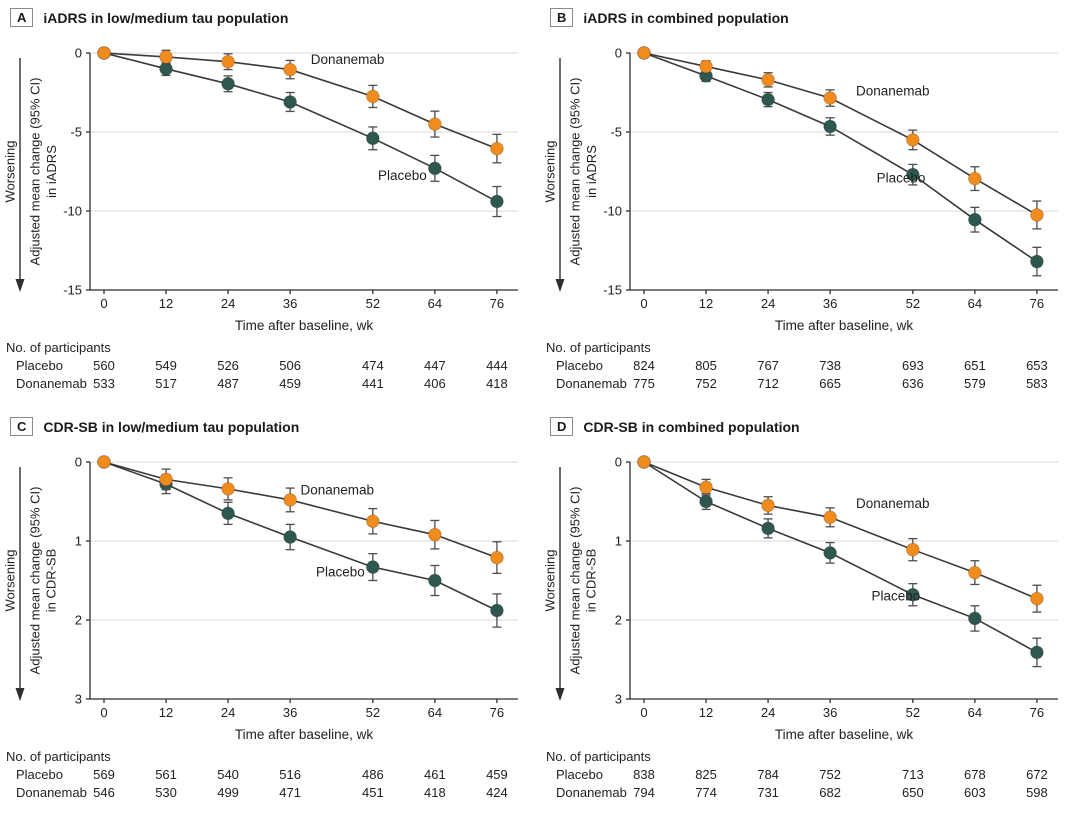  I want to click on axes, so click(302, 582).